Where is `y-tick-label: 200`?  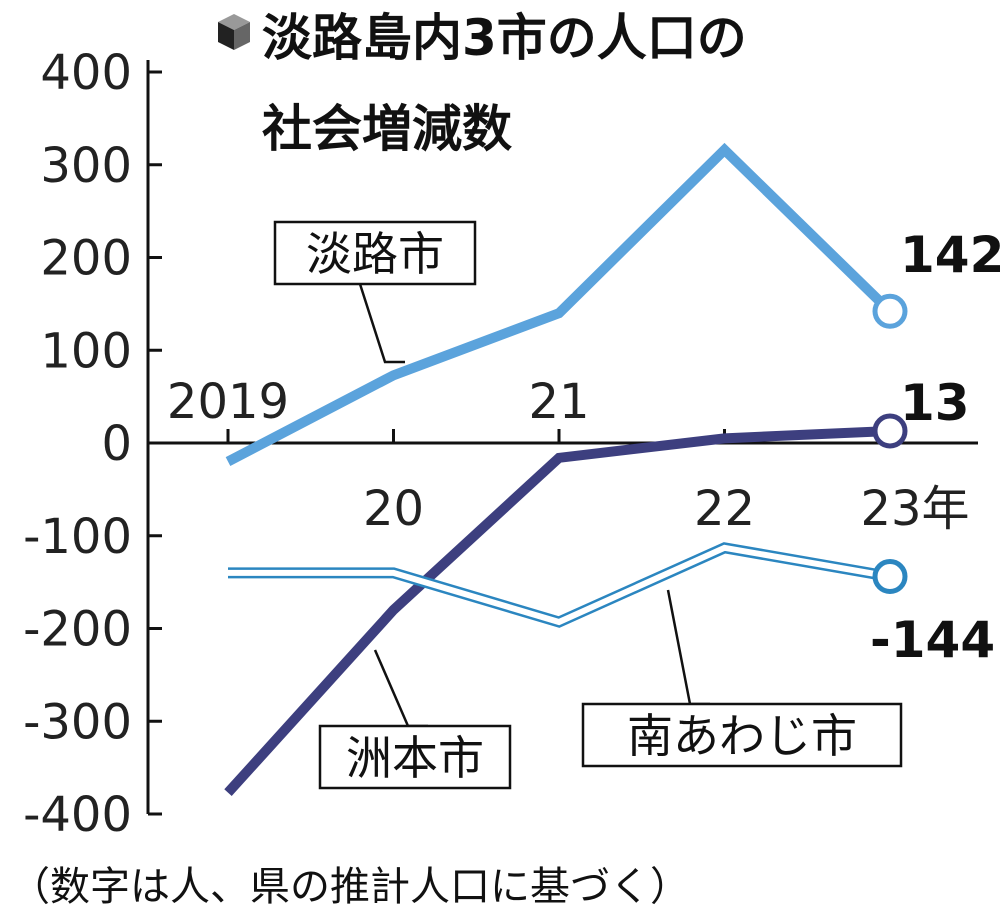
y-tick-label: 200 is located at coordinates (86, 259).